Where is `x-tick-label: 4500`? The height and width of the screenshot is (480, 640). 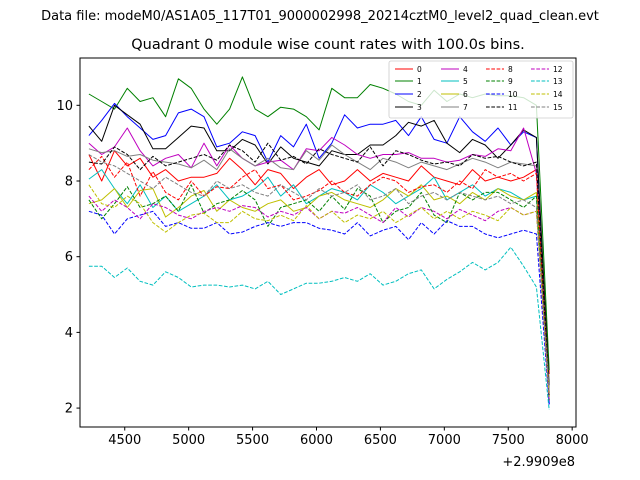 x-tick-label: 4500 is located at coordinates (124, 440).